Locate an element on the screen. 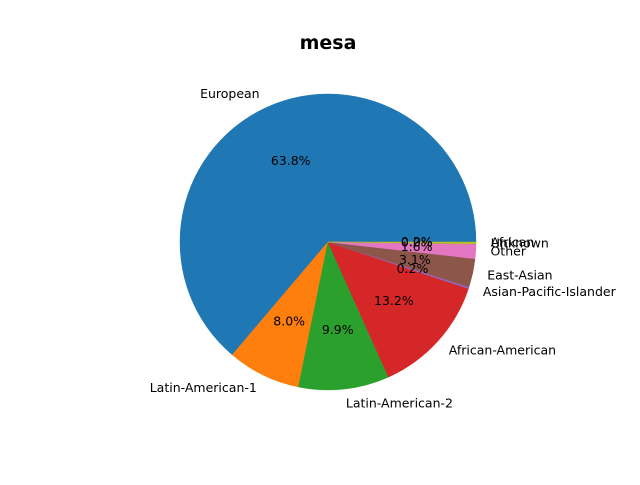 This screenshot has height=485, width=640. chart-title: mesa is located at coordinates (328, 43).